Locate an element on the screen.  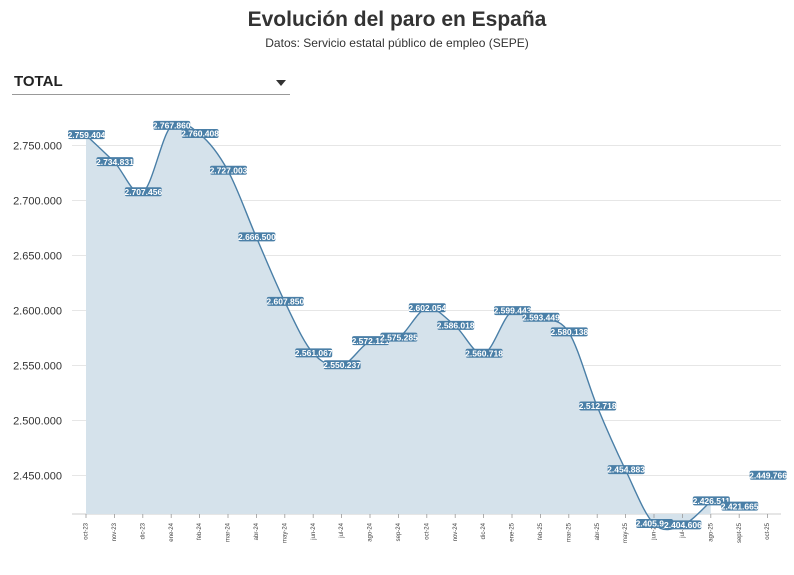
data-label: 2.560.718 is located at coordinates (484, 353).